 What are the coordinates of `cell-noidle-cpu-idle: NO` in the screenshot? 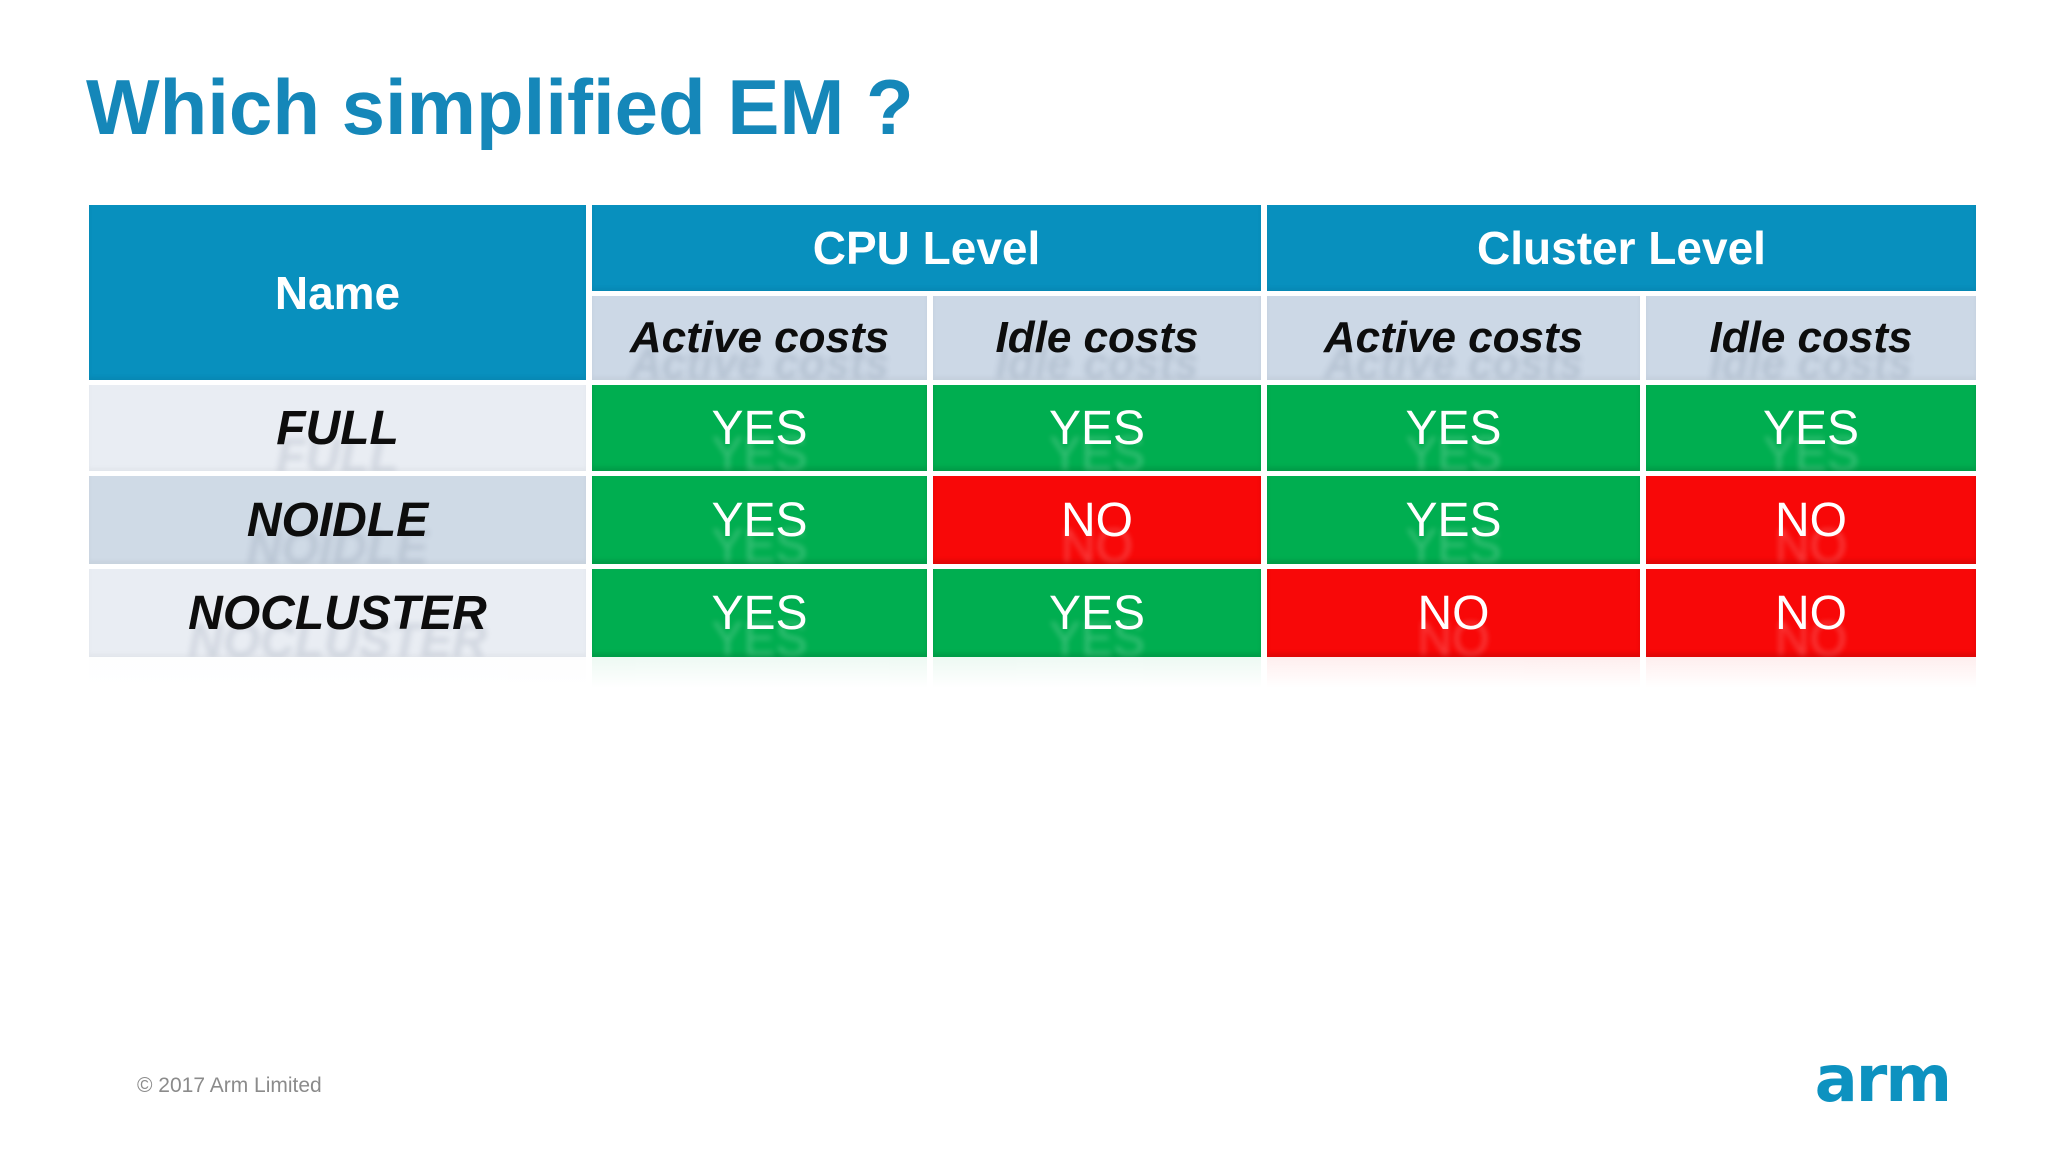 It's located at (1097, 520).